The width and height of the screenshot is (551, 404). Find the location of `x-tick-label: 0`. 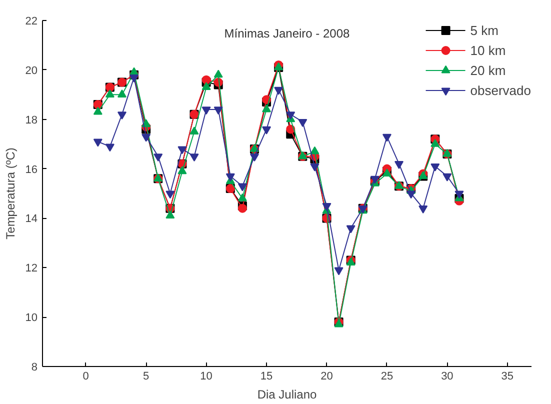

x-tick-label: 0 is located at coordinates (85, 376).